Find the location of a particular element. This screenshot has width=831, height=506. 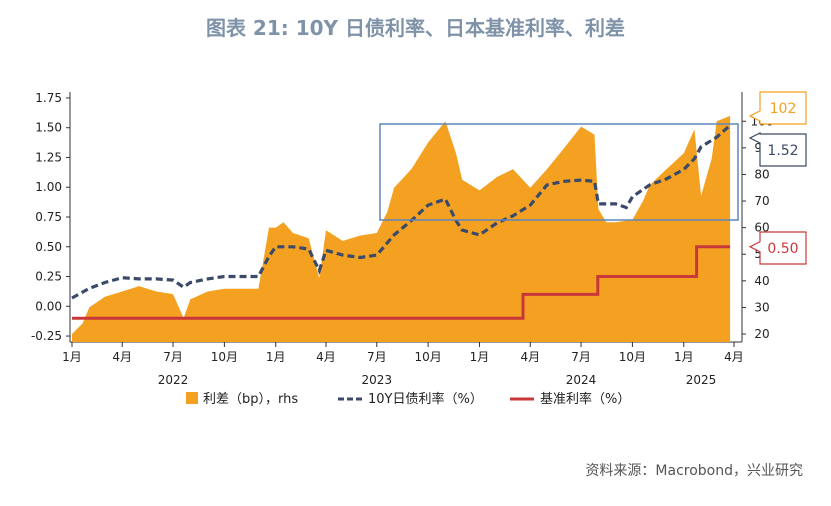

right-tick-label: 20 is located at coordinates (761, 334).